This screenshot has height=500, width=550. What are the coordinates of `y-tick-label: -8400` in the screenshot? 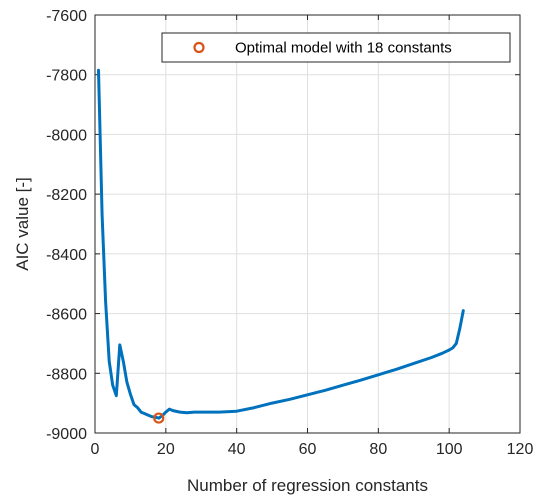 It's located at (66, 255).